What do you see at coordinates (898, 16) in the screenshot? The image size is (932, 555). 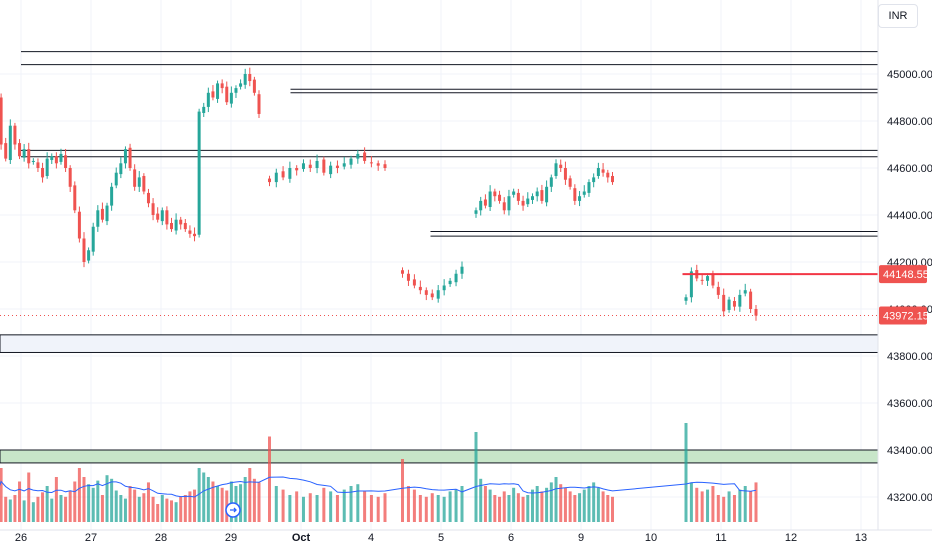 I see `currency-selector-button: INR` at bounding box center [898, 16].